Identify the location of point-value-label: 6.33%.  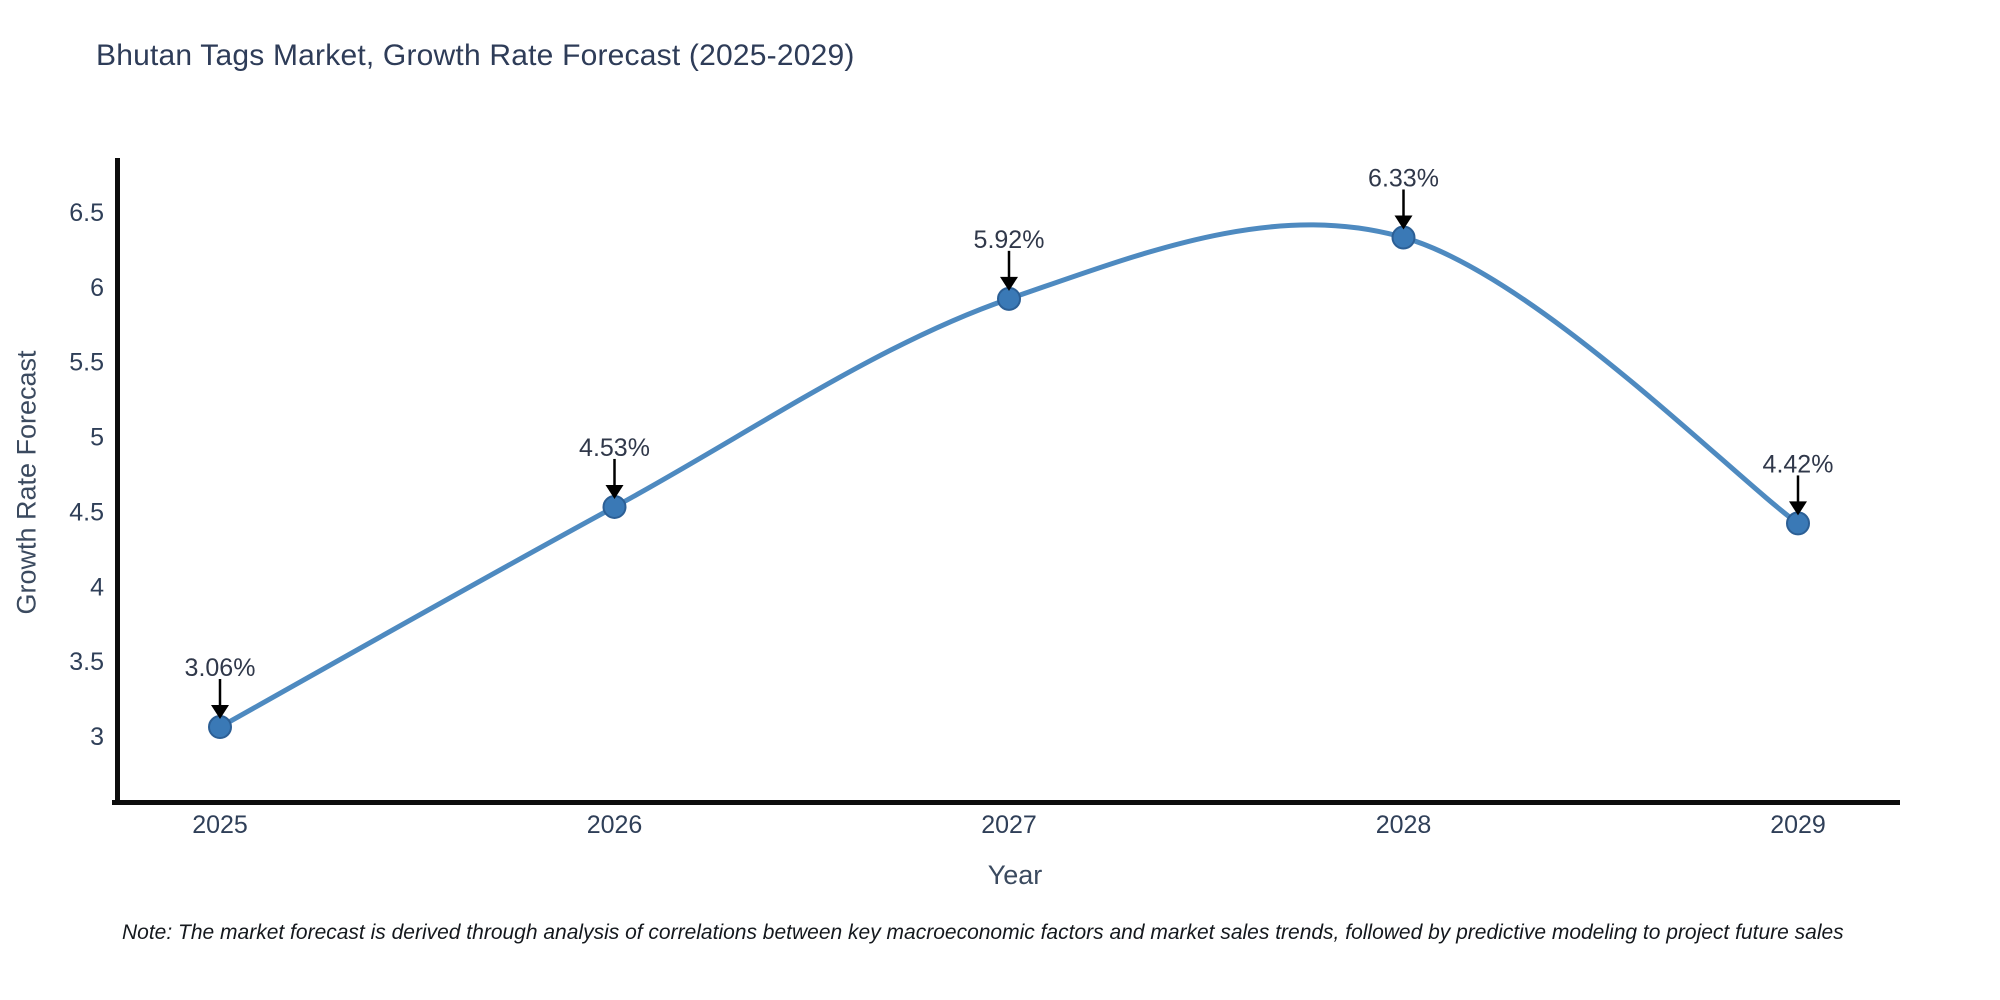
(1403, 178).